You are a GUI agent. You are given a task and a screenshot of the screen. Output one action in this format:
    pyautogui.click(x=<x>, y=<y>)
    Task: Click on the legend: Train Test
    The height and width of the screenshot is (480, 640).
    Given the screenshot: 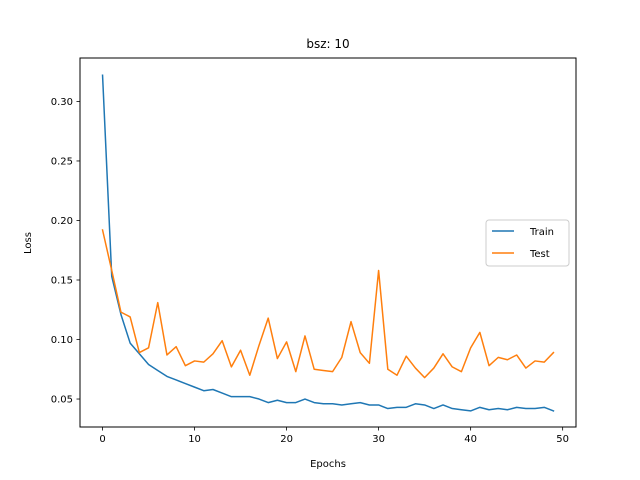 What is the action you would take?
    pyautogui.click(x=527, y=243)
    